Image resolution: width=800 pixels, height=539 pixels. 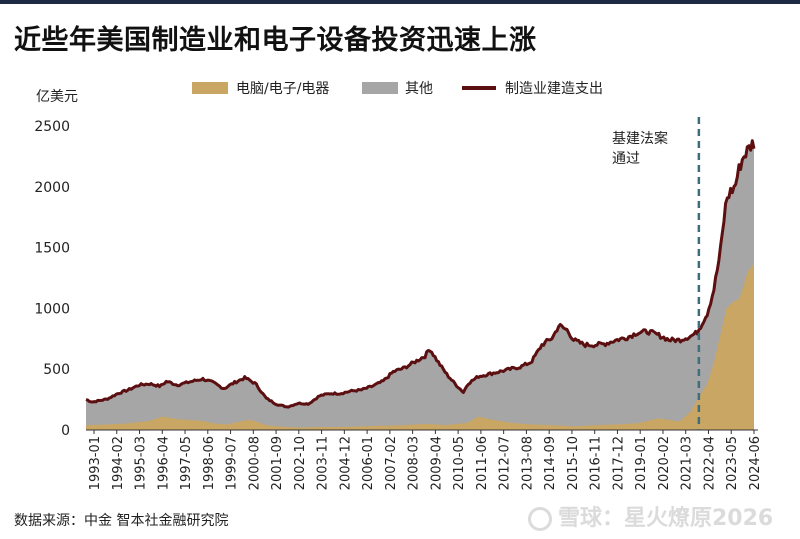 I want to click on x-tick-label: 2003-11, so click(x=323, y=463).